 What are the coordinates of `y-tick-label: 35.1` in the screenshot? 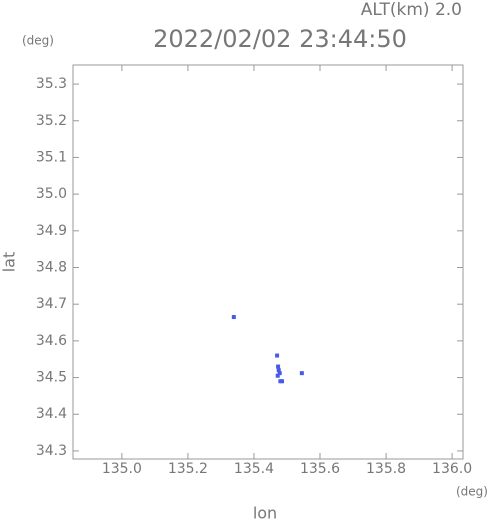 It's located at (51, 157).